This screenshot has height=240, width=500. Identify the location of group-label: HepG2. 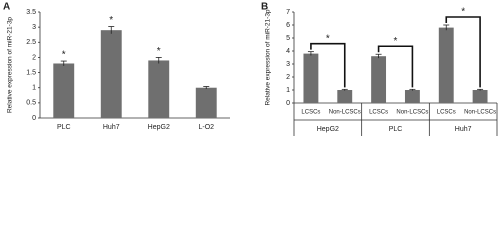
(328, 129).